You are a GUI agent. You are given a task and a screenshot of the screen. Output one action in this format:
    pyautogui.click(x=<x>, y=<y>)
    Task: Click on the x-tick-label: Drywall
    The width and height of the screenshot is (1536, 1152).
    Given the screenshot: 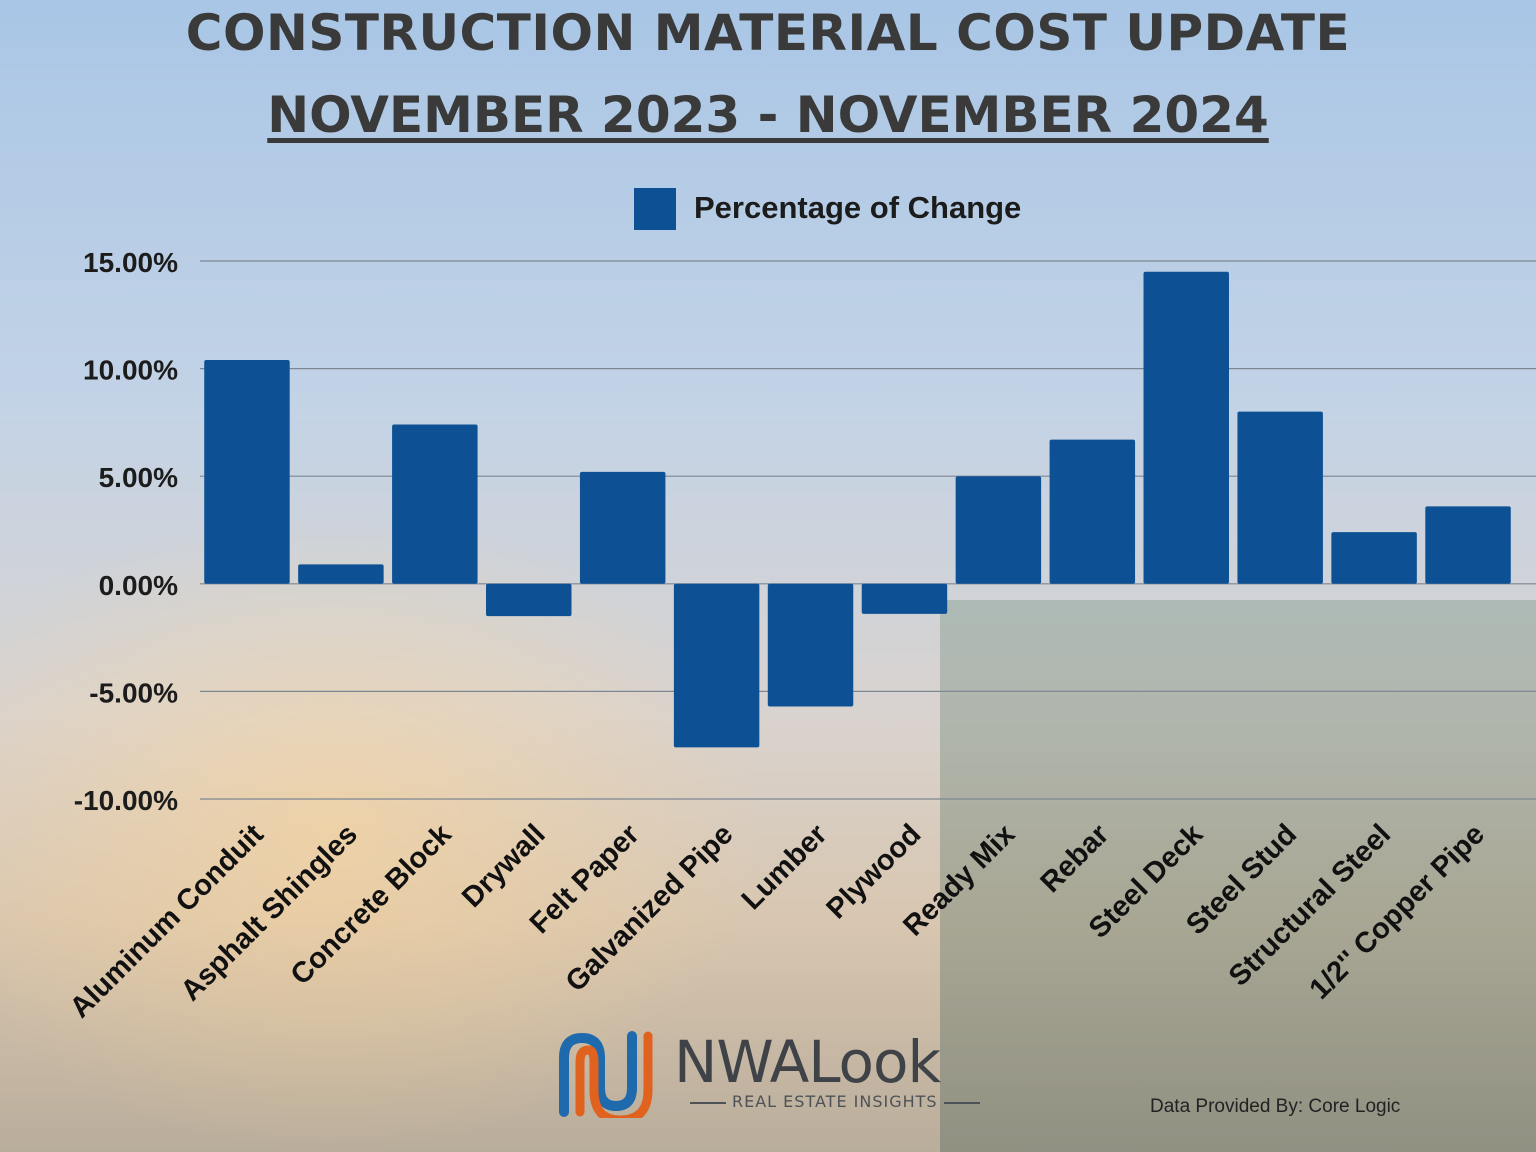 What is the action you would take?
    pyautogui.click(x=504, y=866)
    